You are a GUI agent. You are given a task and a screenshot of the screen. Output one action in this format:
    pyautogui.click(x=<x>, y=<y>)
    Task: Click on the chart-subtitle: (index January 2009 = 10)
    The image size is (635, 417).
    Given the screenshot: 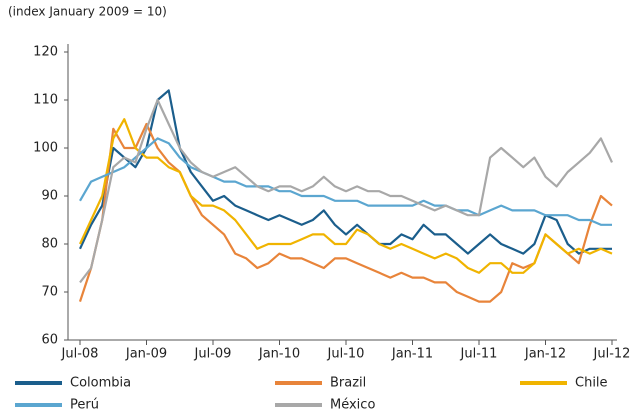 What is the action you would take?
    pyautogui.click(x=87, y=12)
    